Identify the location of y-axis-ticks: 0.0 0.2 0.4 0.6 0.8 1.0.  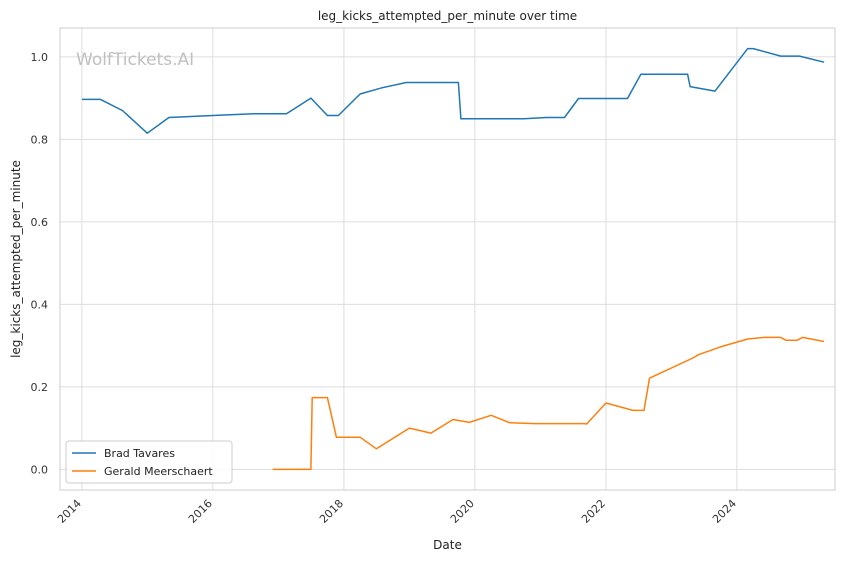
(40, 264).